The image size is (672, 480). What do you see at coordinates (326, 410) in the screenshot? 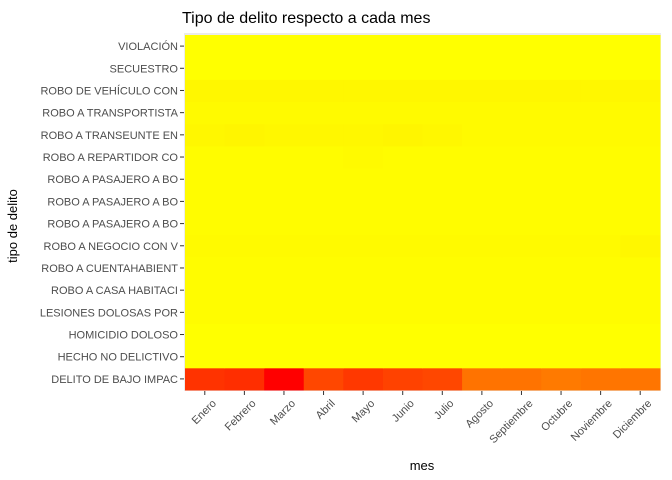
I see `x-tick-label: Abril` at bounding box center [326, 410].